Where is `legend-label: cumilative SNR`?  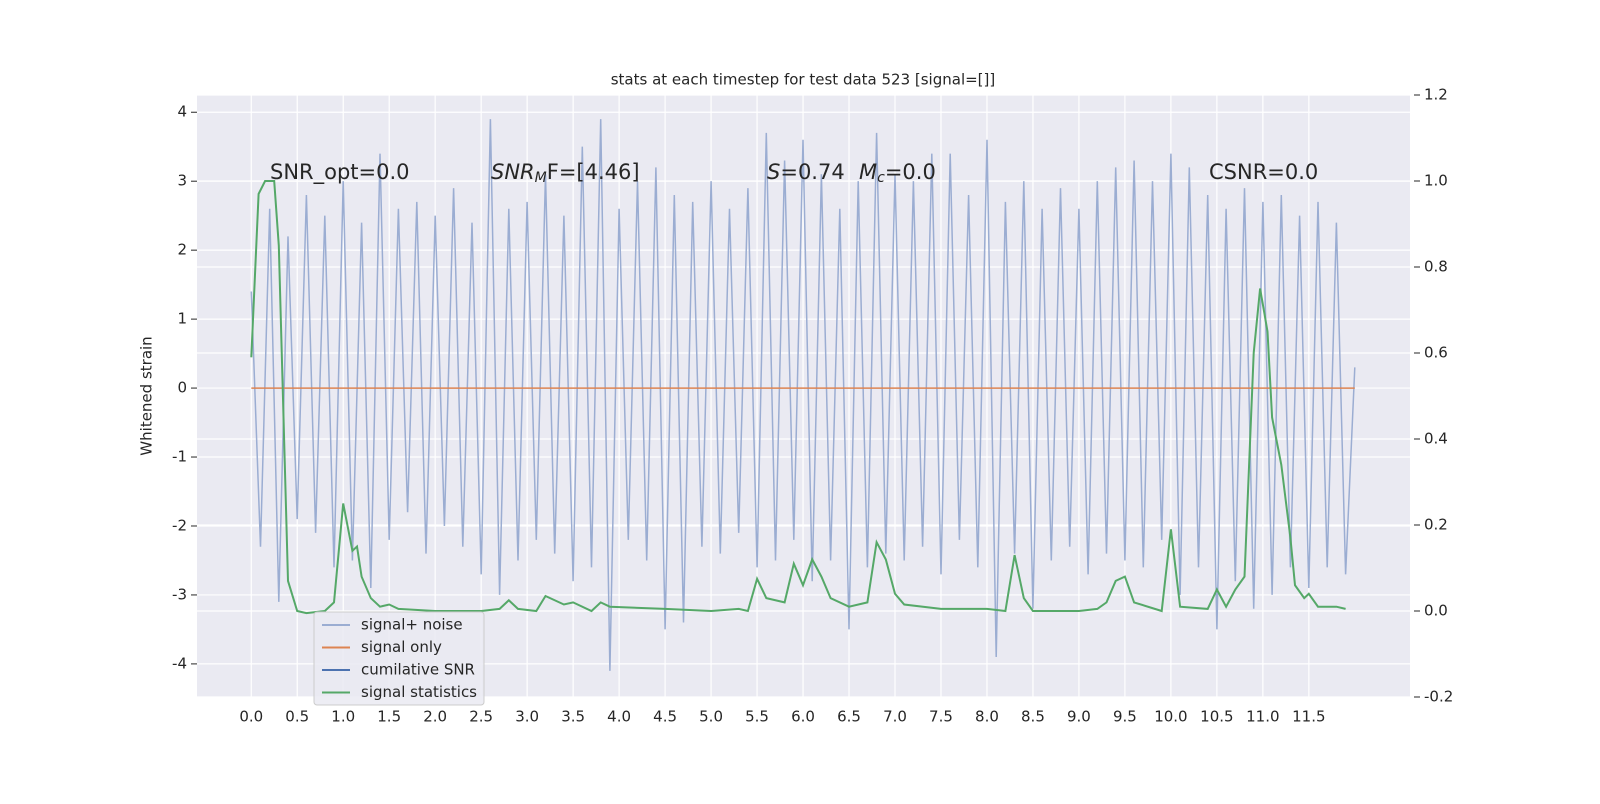
legend-label: cumilative SNR is located at coordinates (418, 670).